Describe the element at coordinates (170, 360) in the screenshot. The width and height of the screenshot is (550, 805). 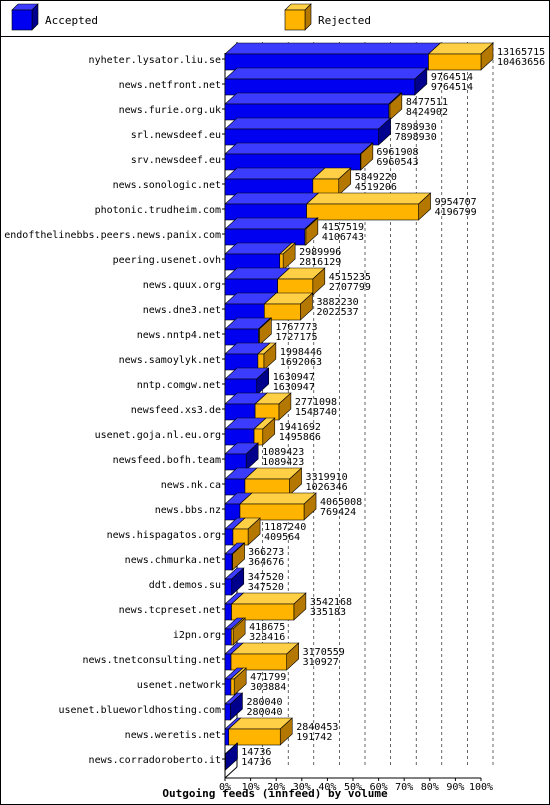
I see `category-label: news.samoylyk.net` at that location.